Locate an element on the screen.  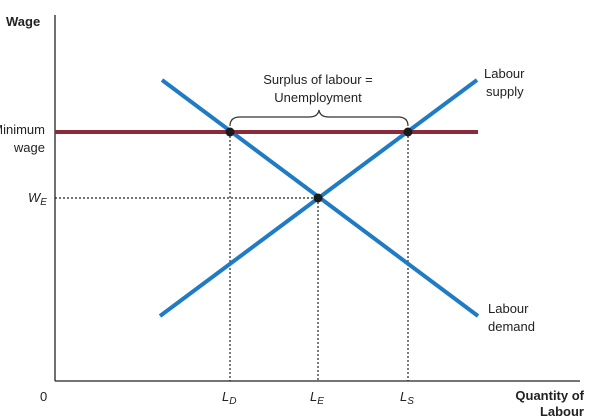
minimum-wage-label-line1: Minimum is located at coordinates (22, 129).